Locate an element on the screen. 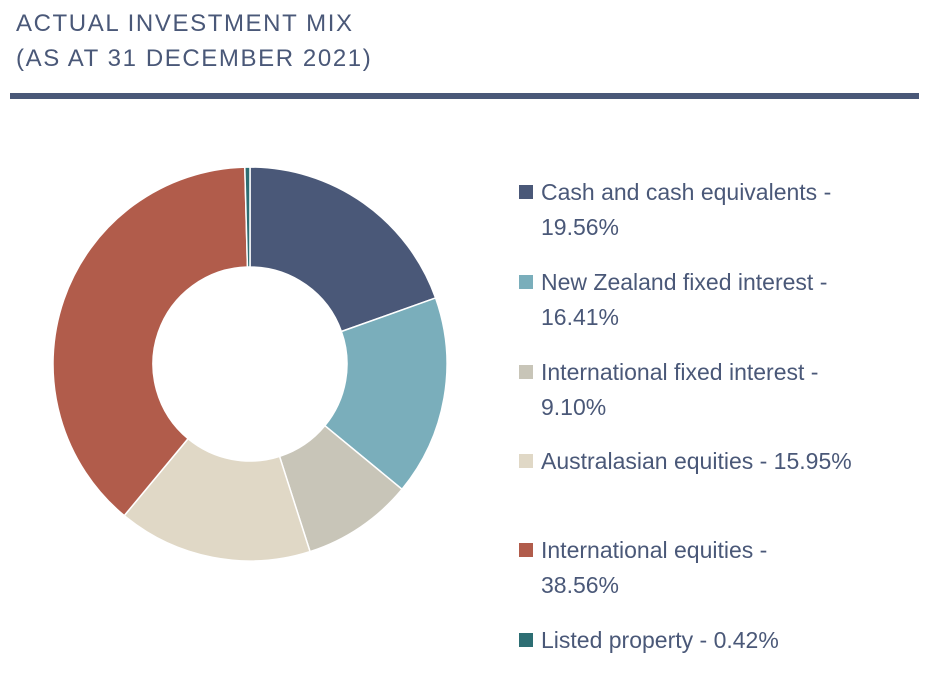 This screenshot has height=675, width=936. donut-slice-australasian-equities is located at coordinates (217, 499).